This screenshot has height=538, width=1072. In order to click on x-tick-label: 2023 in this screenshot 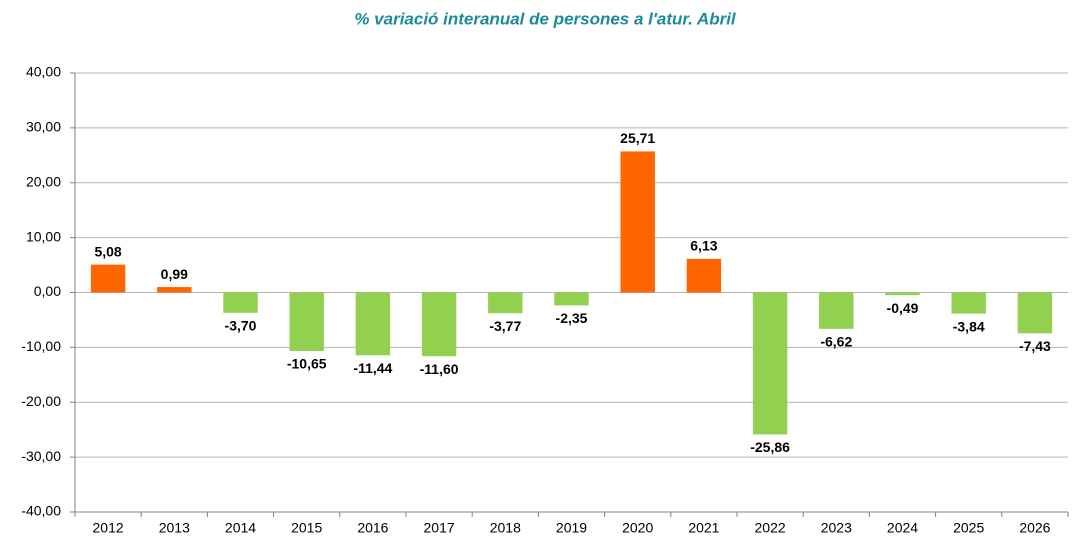, I will do `click(836, 528)`.